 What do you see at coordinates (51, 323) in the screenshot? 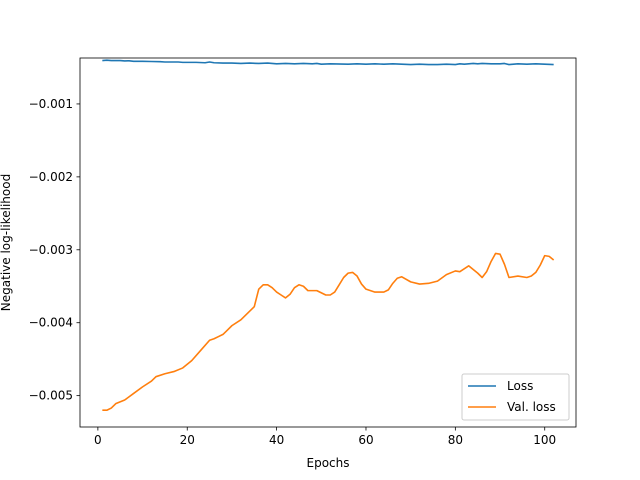
I see `y-tick-label: −0.004` at bounding box center [51, 323].